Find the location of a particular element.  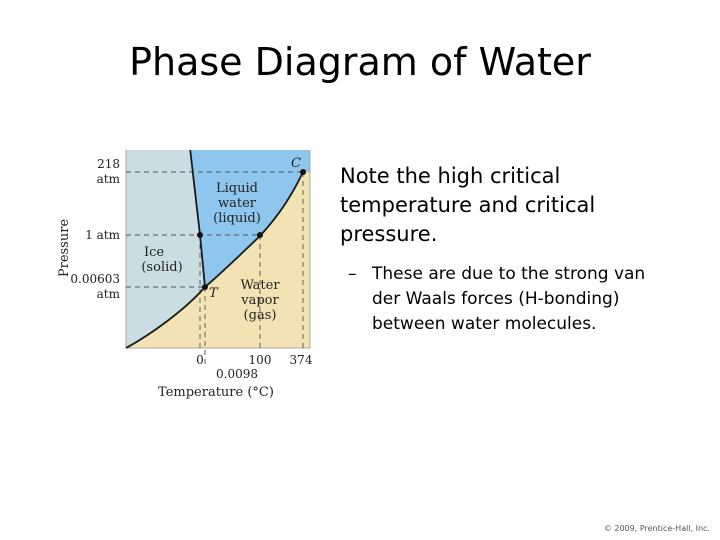

slide-title: Phase Diagram of Water is located at coordinates (360, 62).